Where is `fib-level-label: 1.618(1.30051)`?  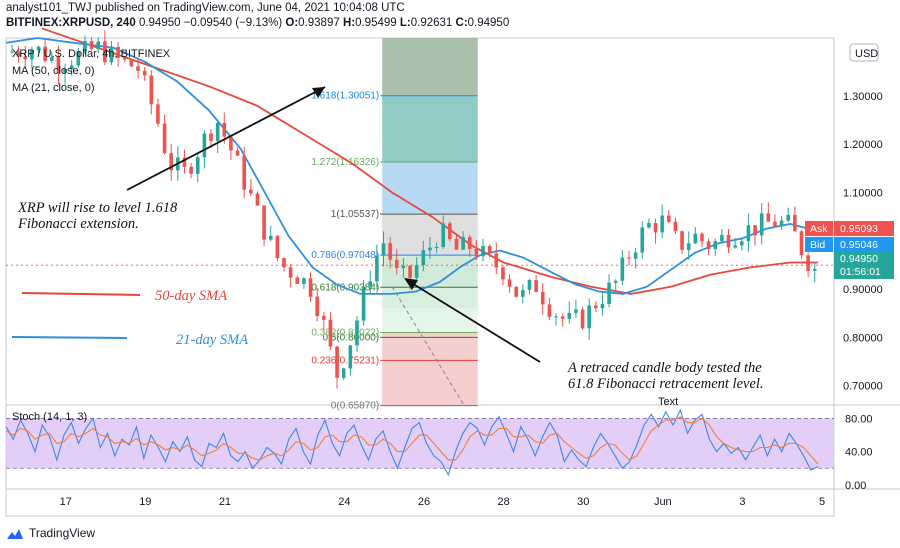 fib-level-label: 1.618(1.30051) is located at coordinates (345, 96).